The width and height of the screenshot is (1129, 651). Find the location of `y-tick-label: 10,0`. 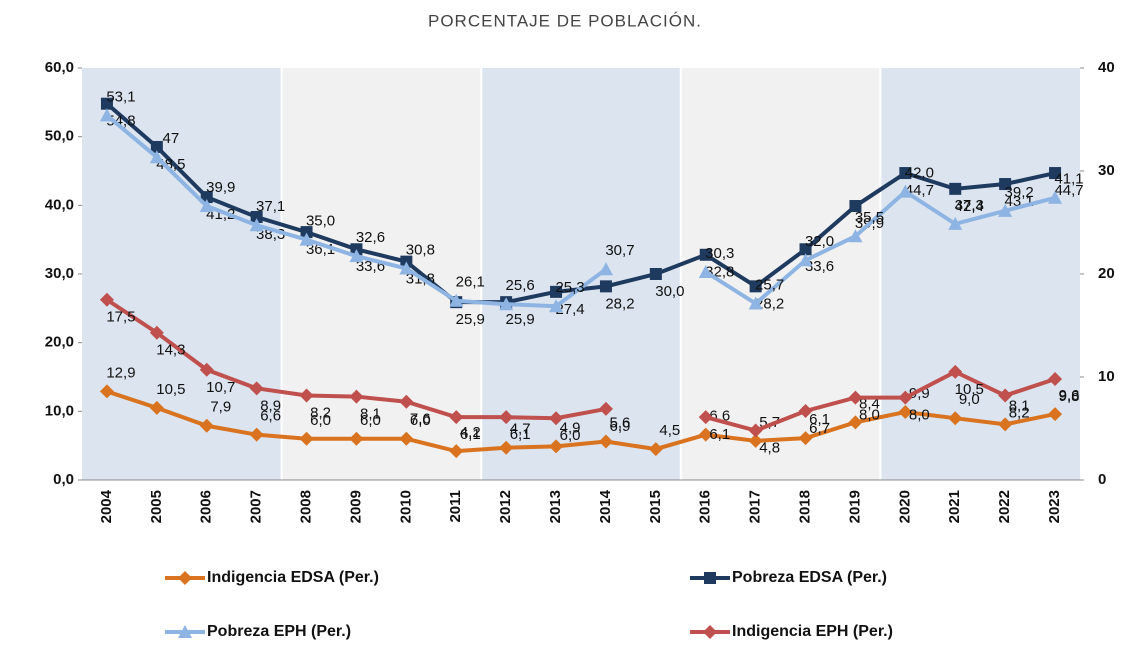

y-tick-label: 10,0 is located at coordinates (59, 410).